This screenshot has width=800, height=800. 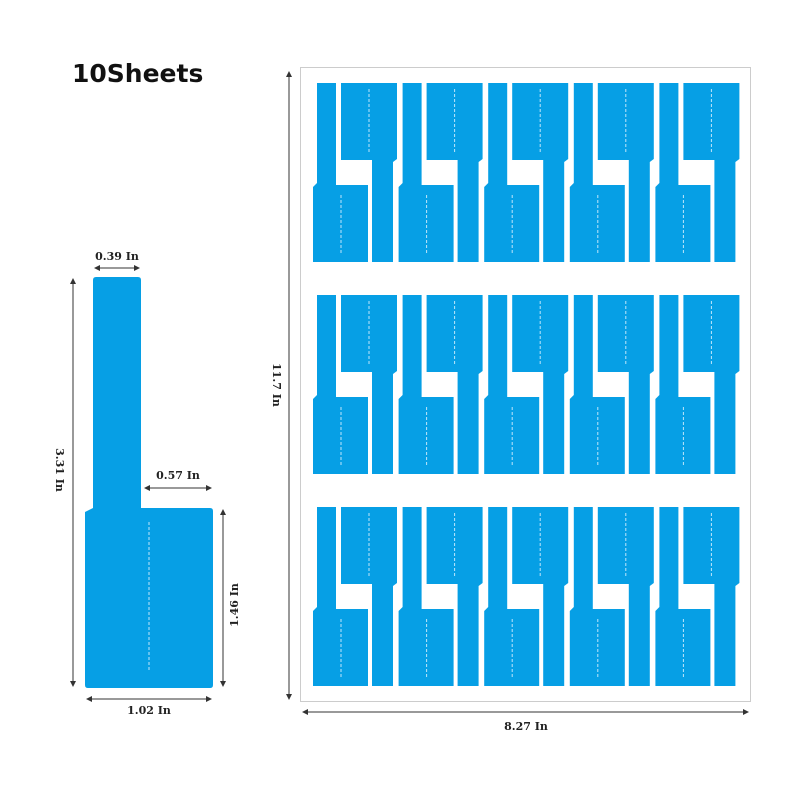 What do you see at coordinates (59, 470) in the screenshot?
I see `total-height-label: 3.31 In` at bounding box center [59, 470].